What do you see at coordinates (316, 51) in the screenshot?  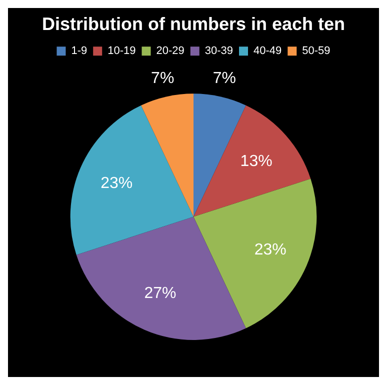 I see `legend-label: 50-59` at bounding box center [316, 51].